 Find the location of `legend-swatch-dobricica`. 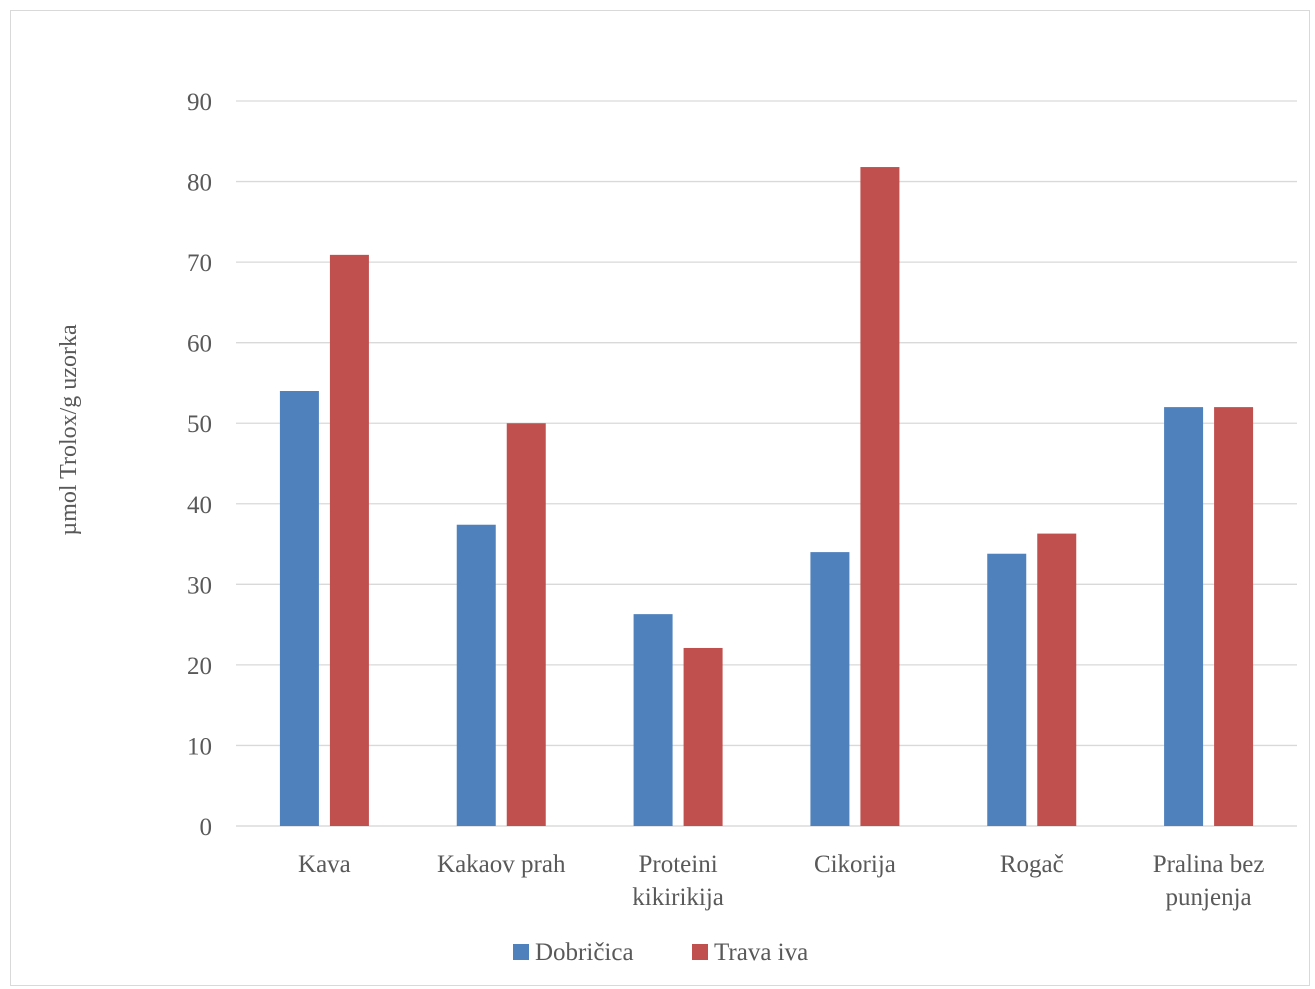

legend-swatch-dobricica is located at coordinates (521, 952).